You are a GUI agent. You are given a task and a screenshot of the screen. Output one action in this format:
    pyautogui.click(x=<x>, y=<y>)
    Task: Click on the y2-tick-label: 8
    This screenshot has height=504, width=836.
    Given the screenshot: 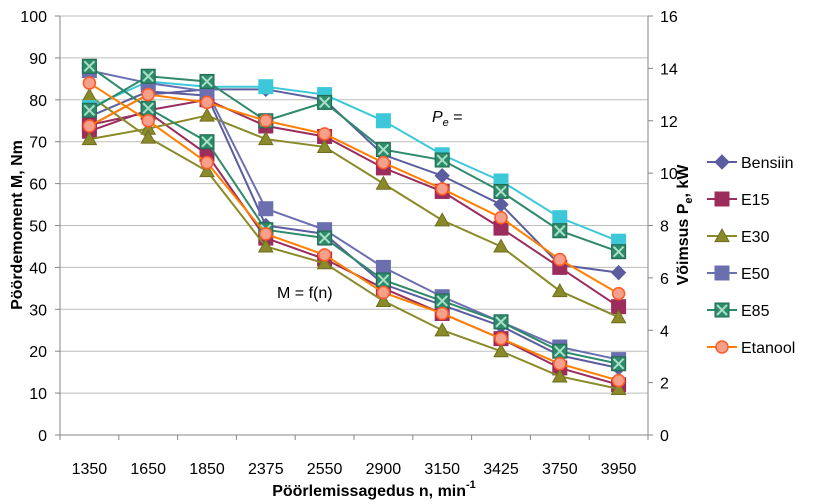 What is the action you would take?
    pyautogui.click(x=664, y=227)
    